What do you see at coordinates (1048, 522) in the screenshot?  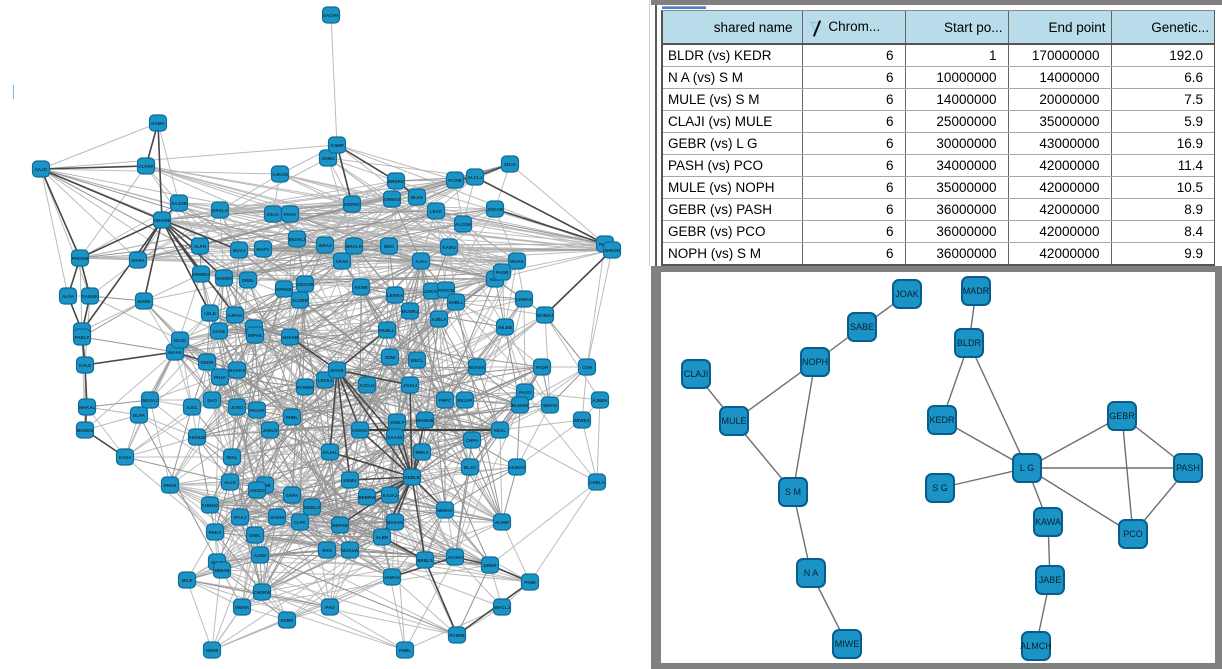 I see `svg-text: KAWA` at bounding box center [1048, 522].